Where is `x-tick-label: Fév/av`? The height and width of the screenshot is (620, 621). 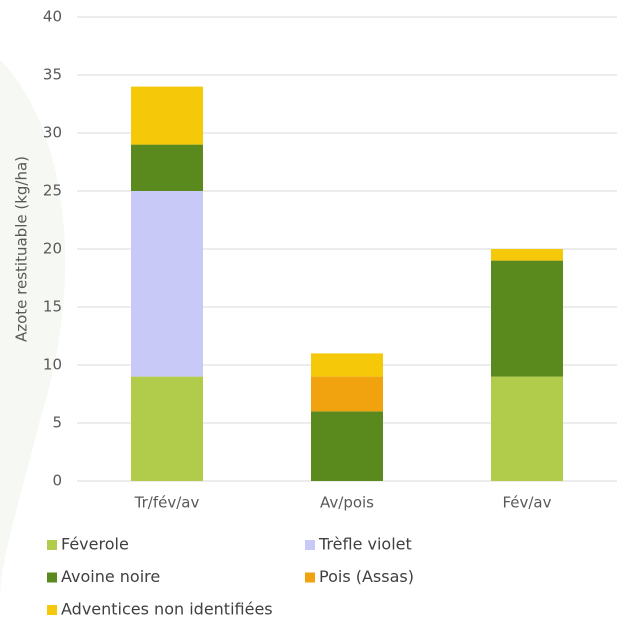 x-tick-label: Fév/av is located at coordinates (526, 503).